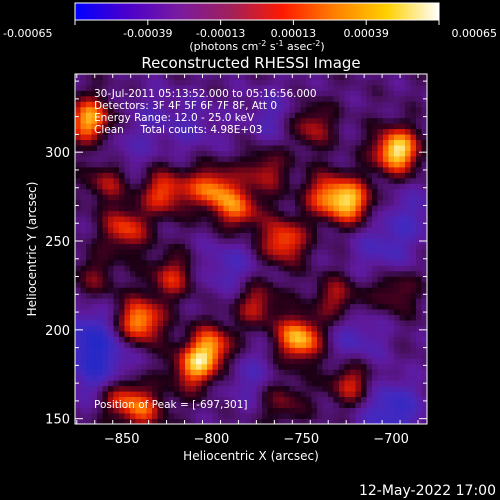  Describe the element at coordinates (27, 33) in the screenshot. I see `colorbar-tick-label: -0.00065` at that location.